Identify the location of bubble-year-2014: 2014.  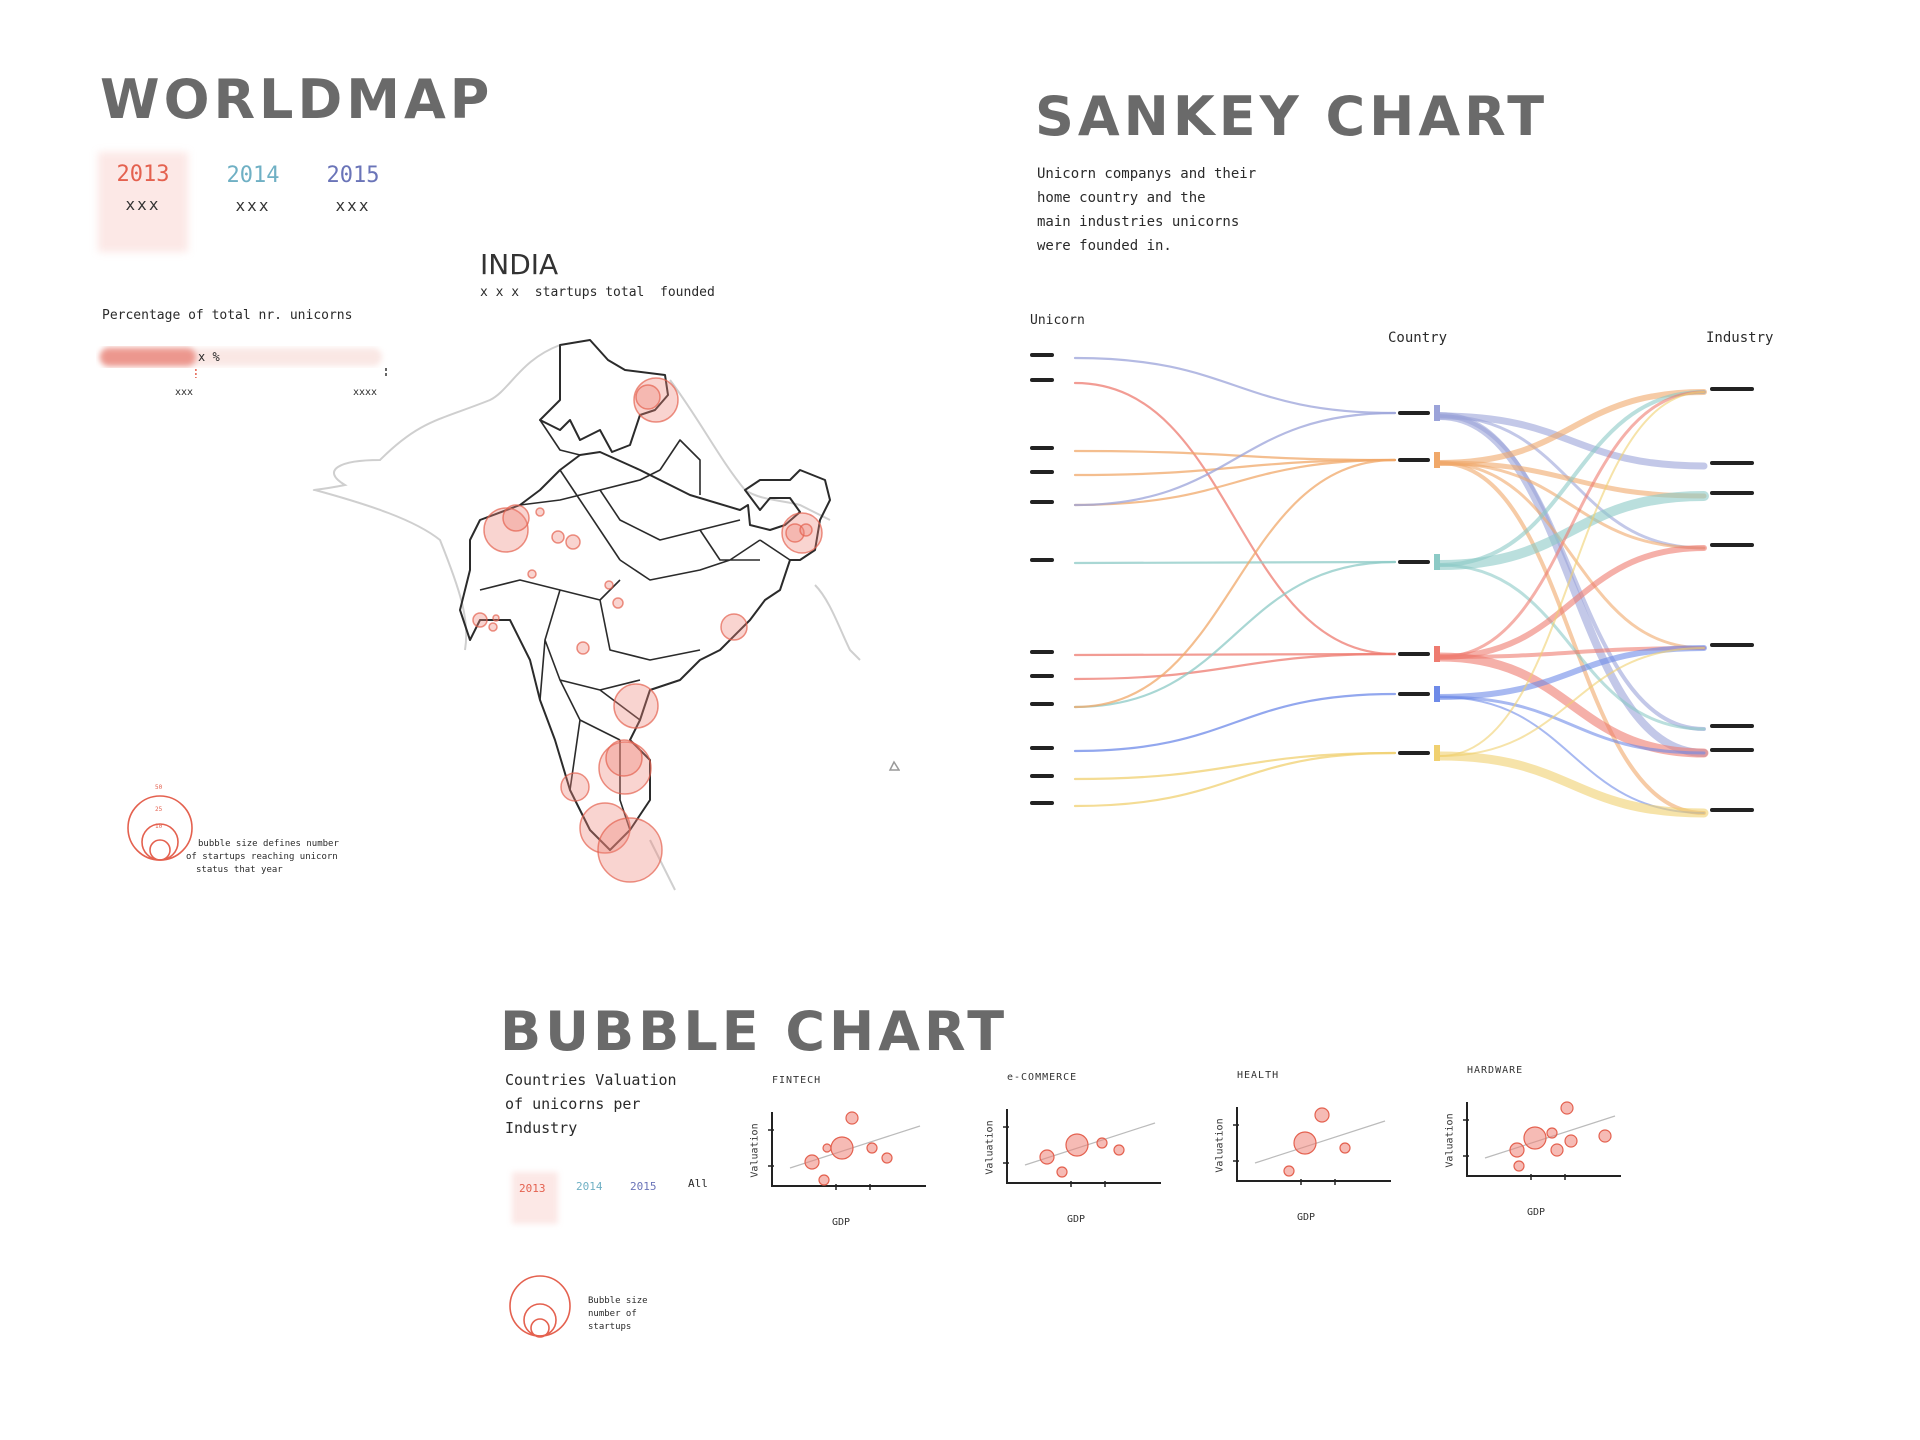
(589, 1186).